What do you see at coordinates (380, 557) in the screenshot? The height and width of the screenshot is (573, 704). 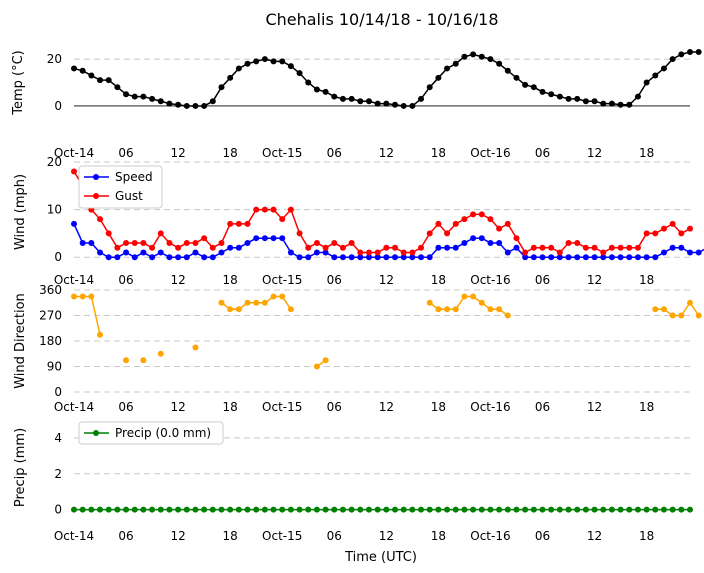 I see `x-axis-label: Time (UTC)` at bounding box center [380, 557].